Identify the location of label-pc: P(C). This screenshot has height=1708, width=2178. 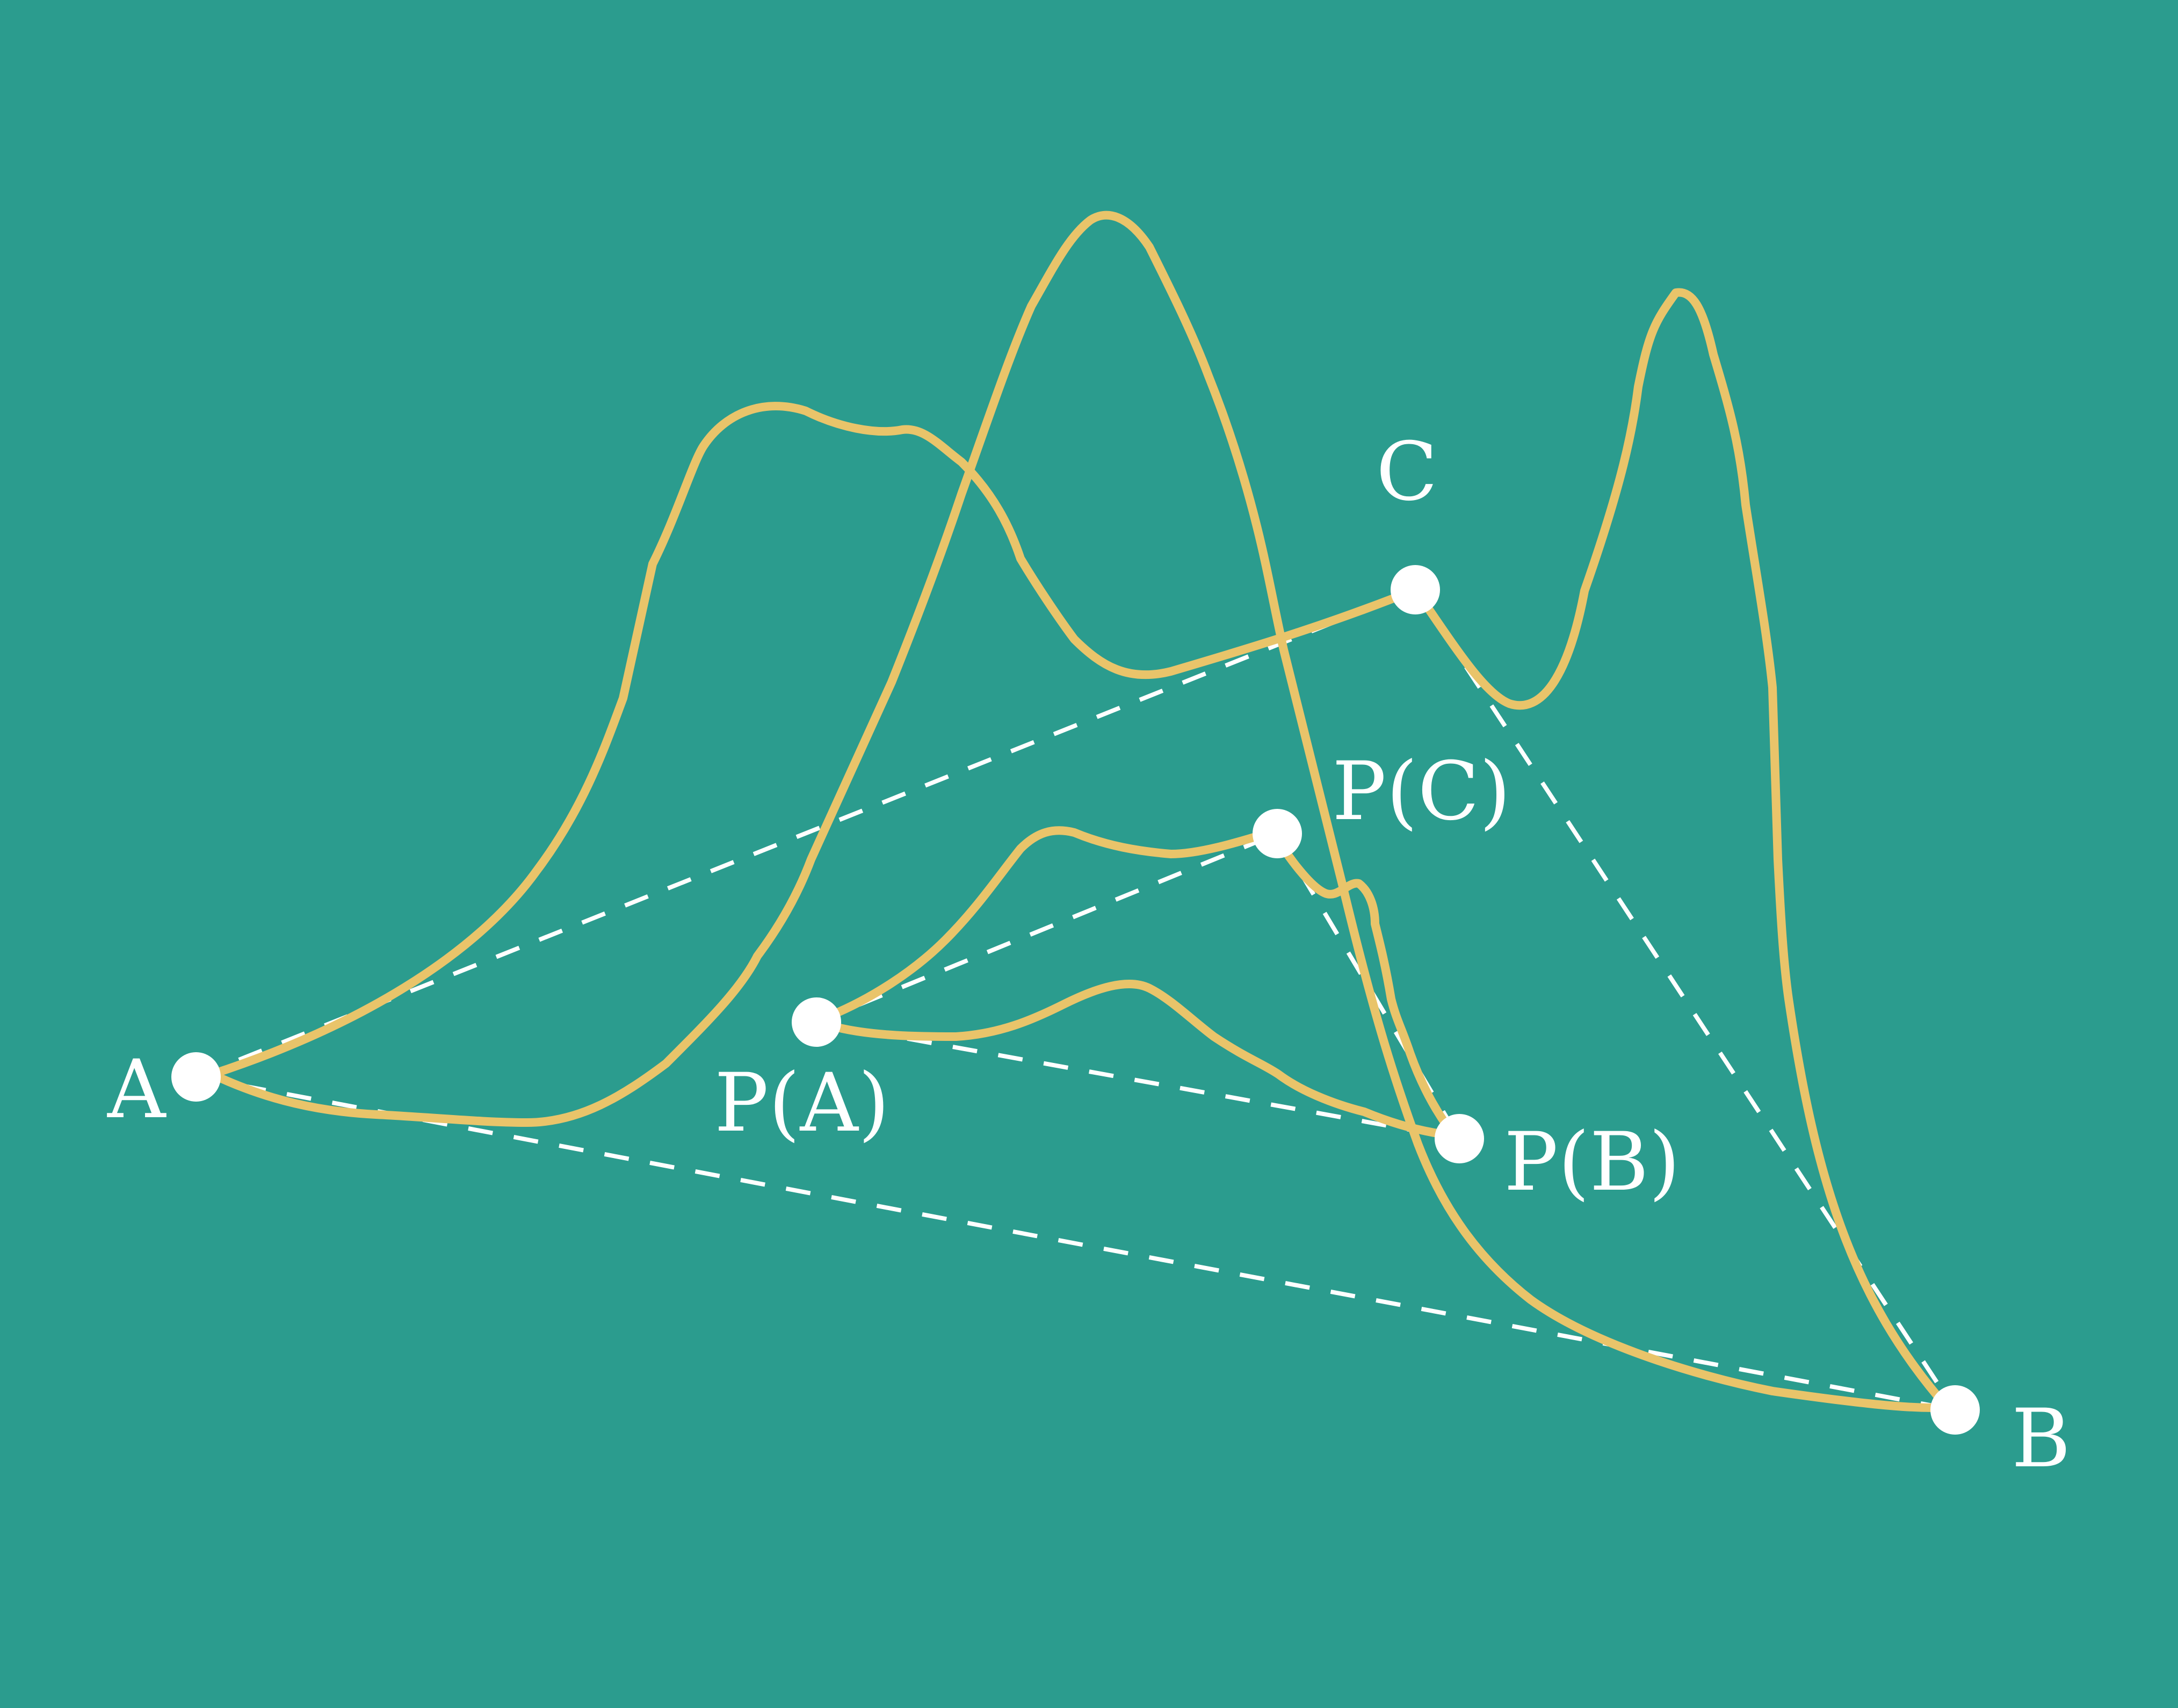
(1421, 792).